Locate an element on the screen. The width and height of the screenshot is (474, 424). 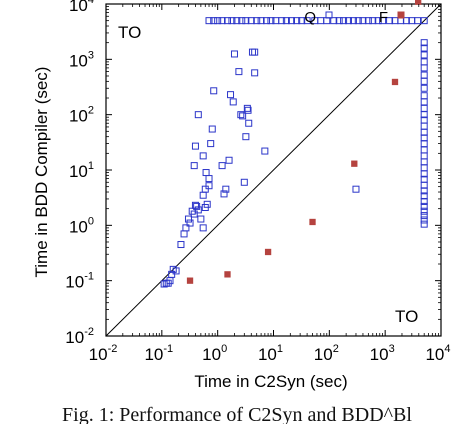
y-tick-label: 10³ is located at coordinates (81, 59).